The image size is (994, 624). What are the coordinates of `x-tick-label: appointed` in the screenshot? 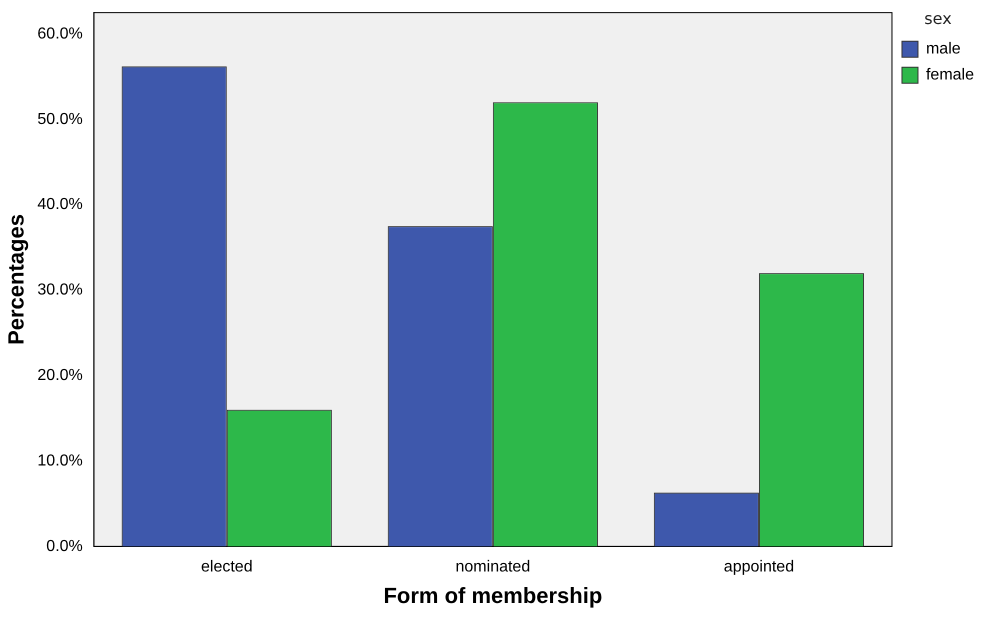 It's located at (759, 567).